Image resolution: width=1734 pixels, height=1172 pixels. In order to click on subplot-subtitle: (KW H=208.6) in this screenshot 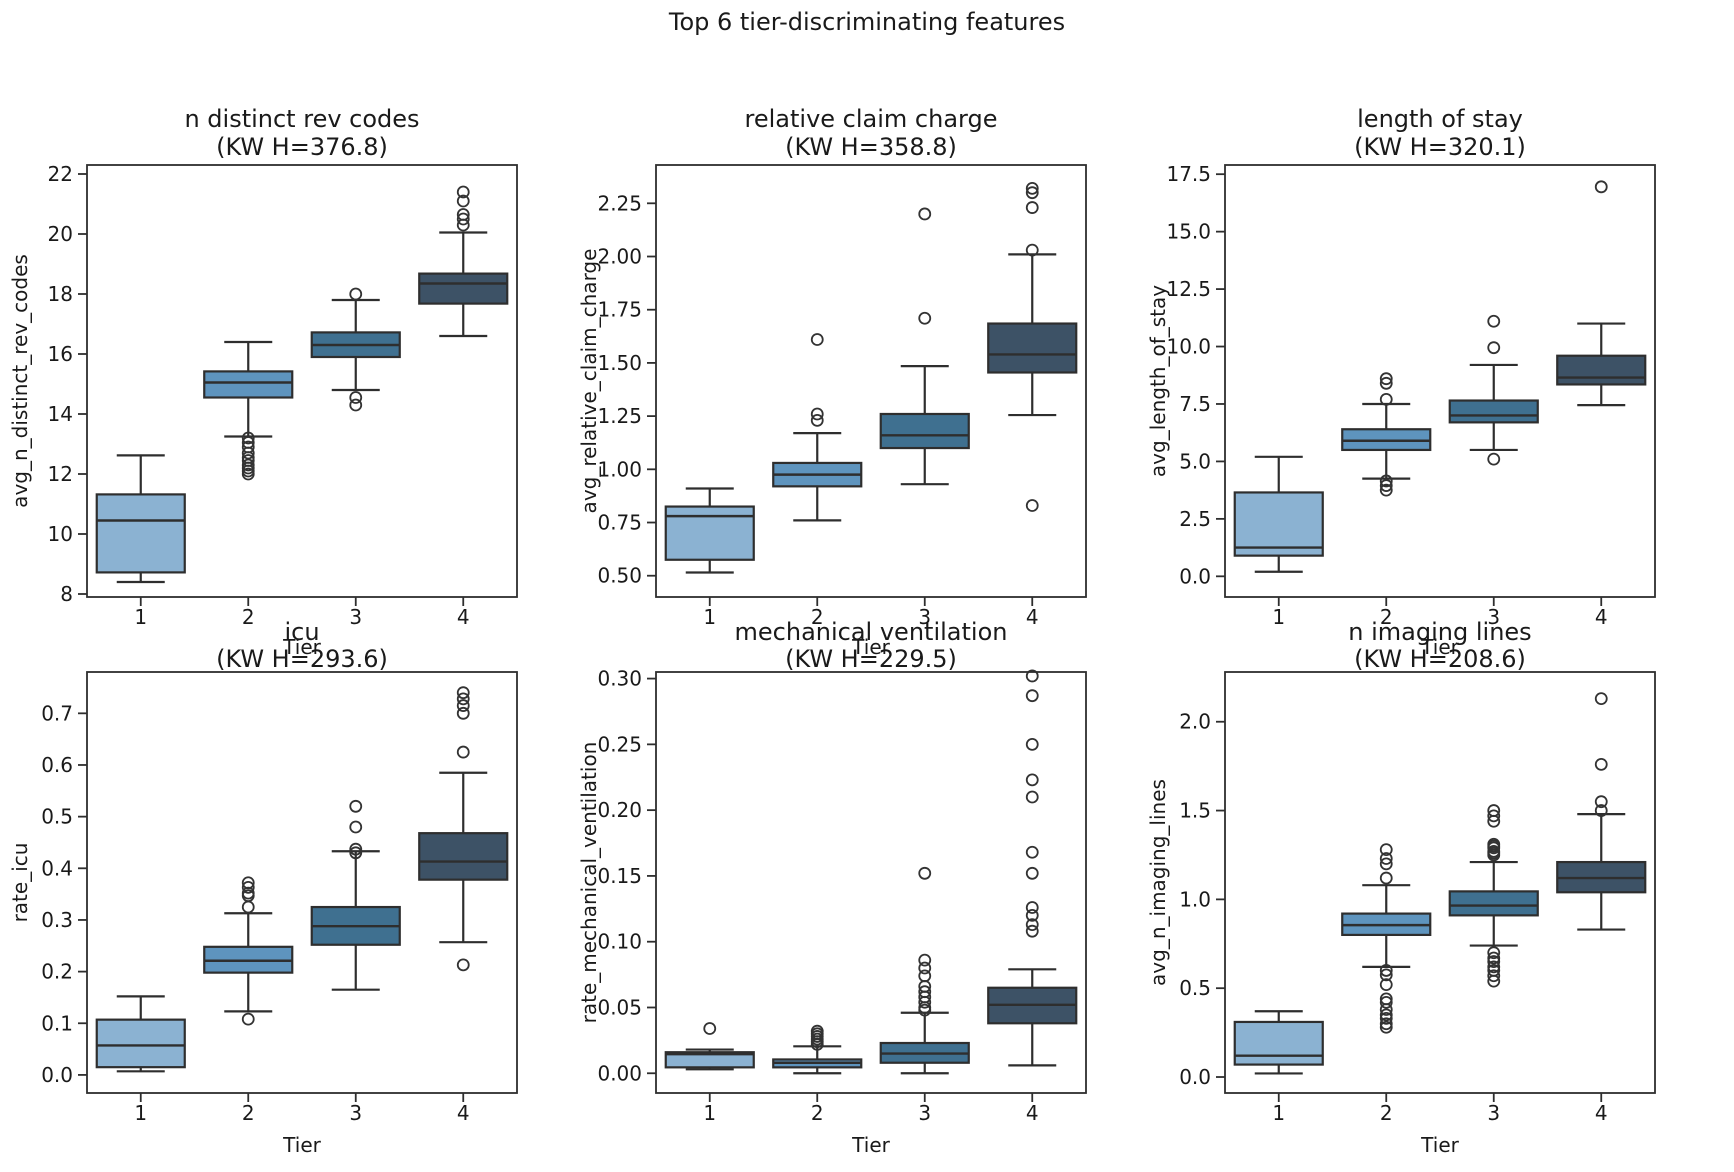, I will do `click(1440, 659)`.